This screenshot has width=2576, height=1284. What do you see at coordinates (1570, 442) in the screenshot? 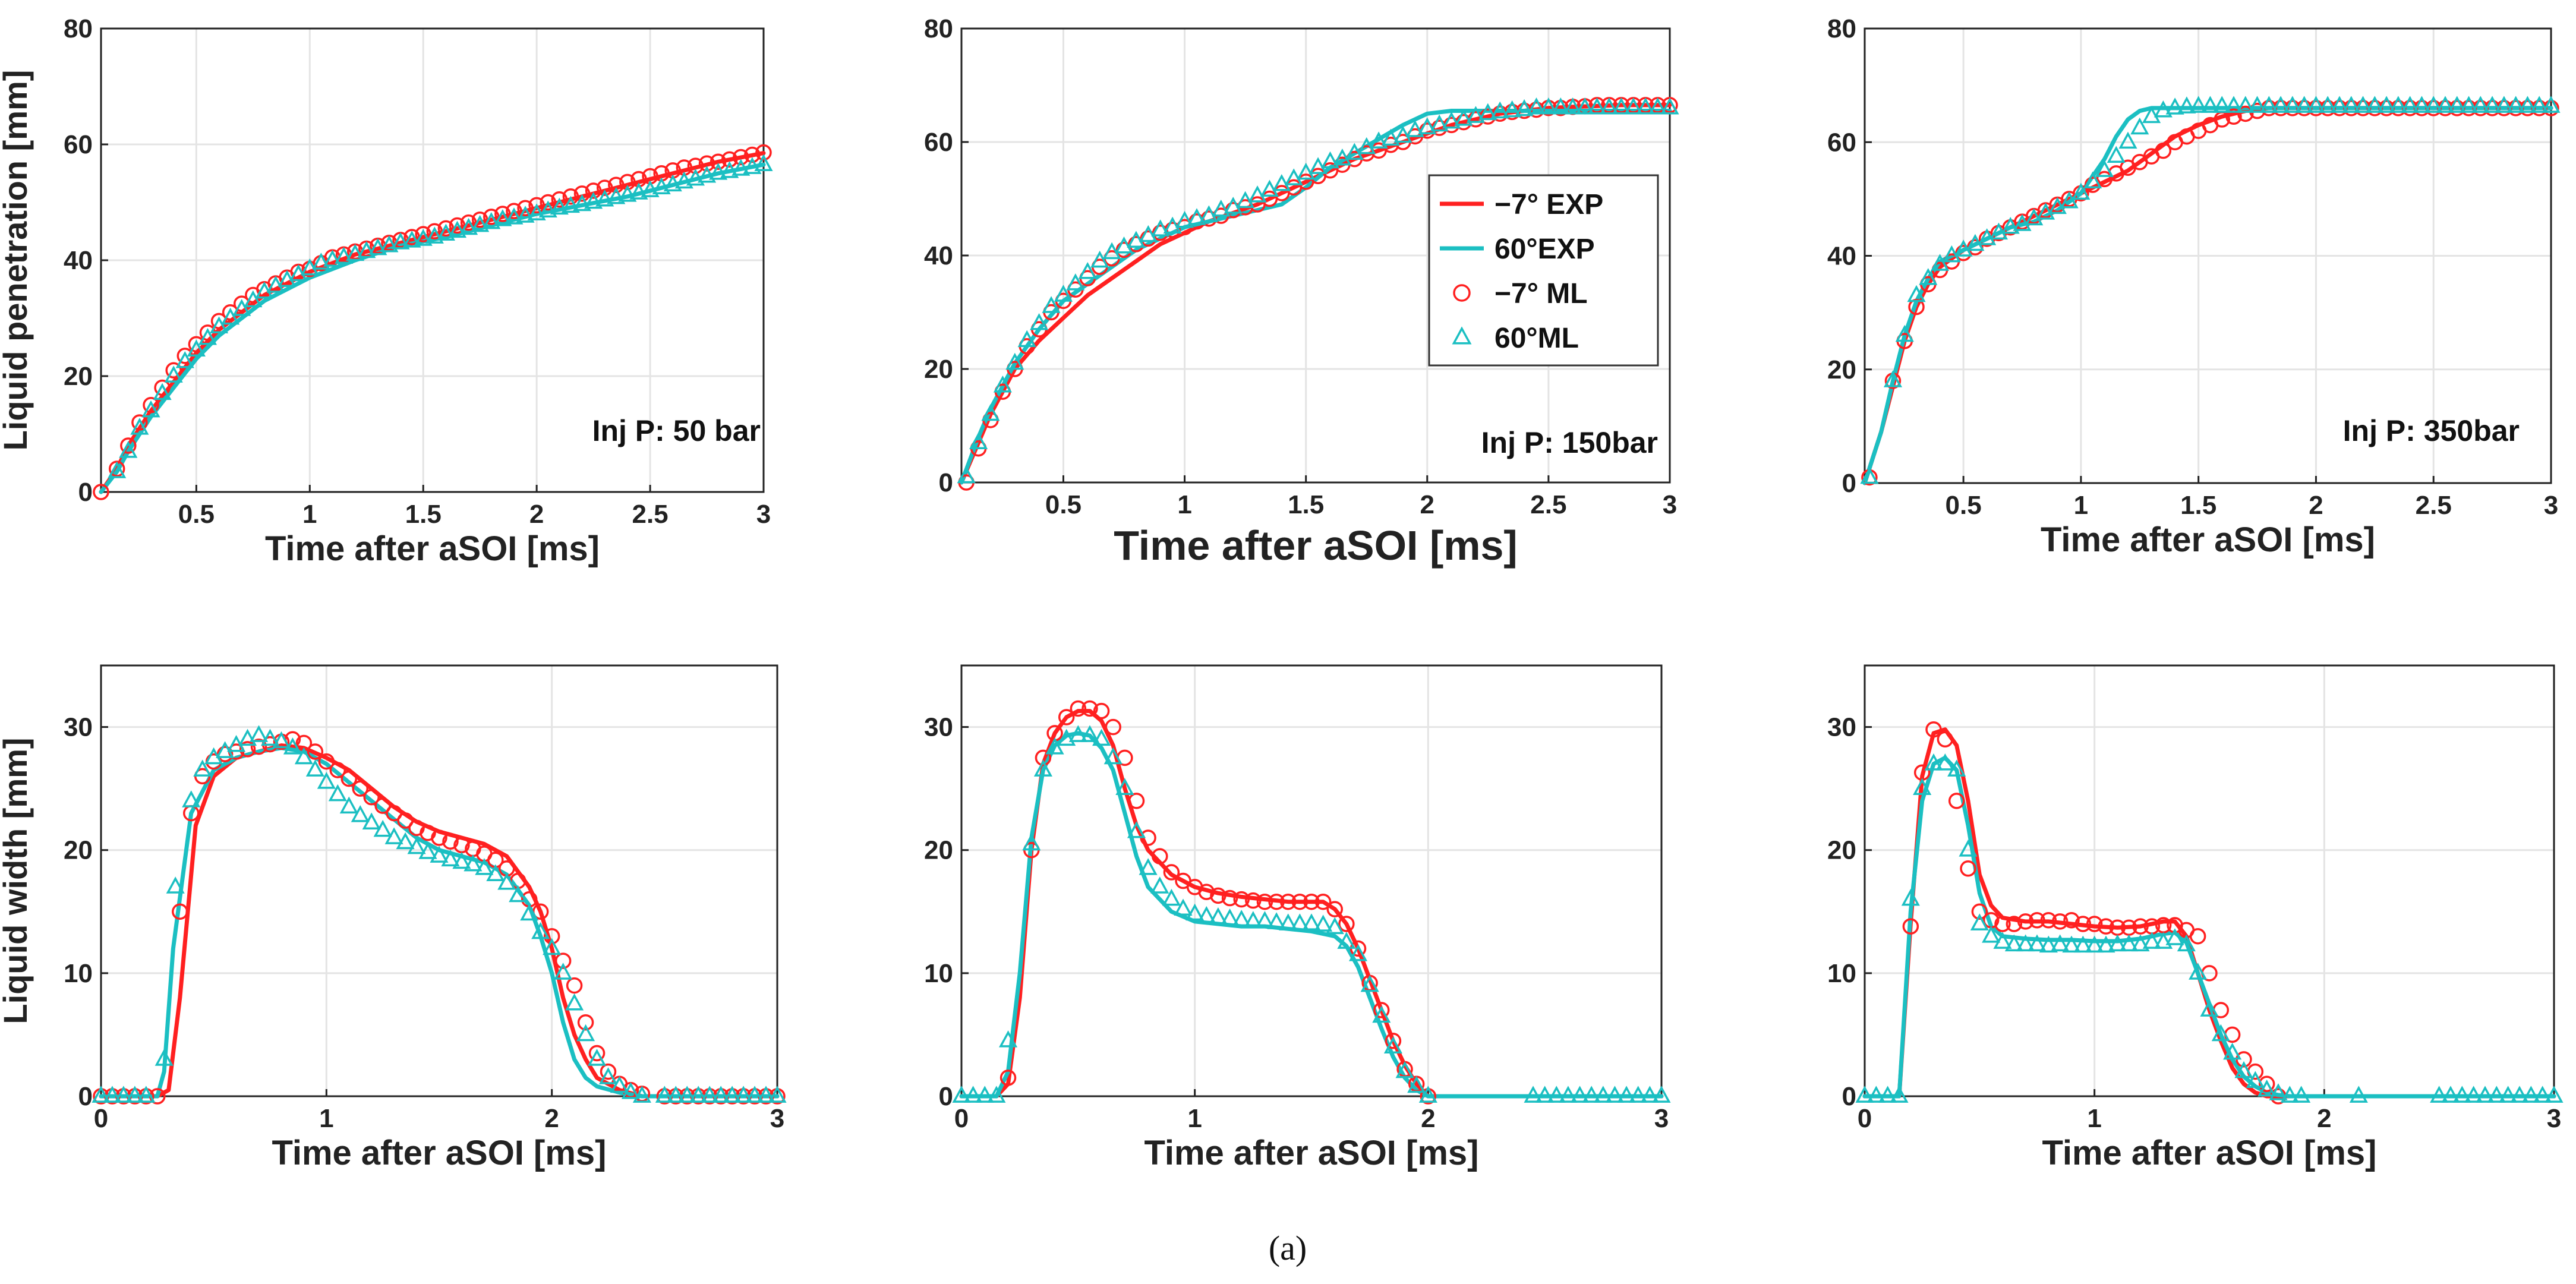
I see `pressure-annotation: Inj P: 150bar` at bounding box center [1570, 442].